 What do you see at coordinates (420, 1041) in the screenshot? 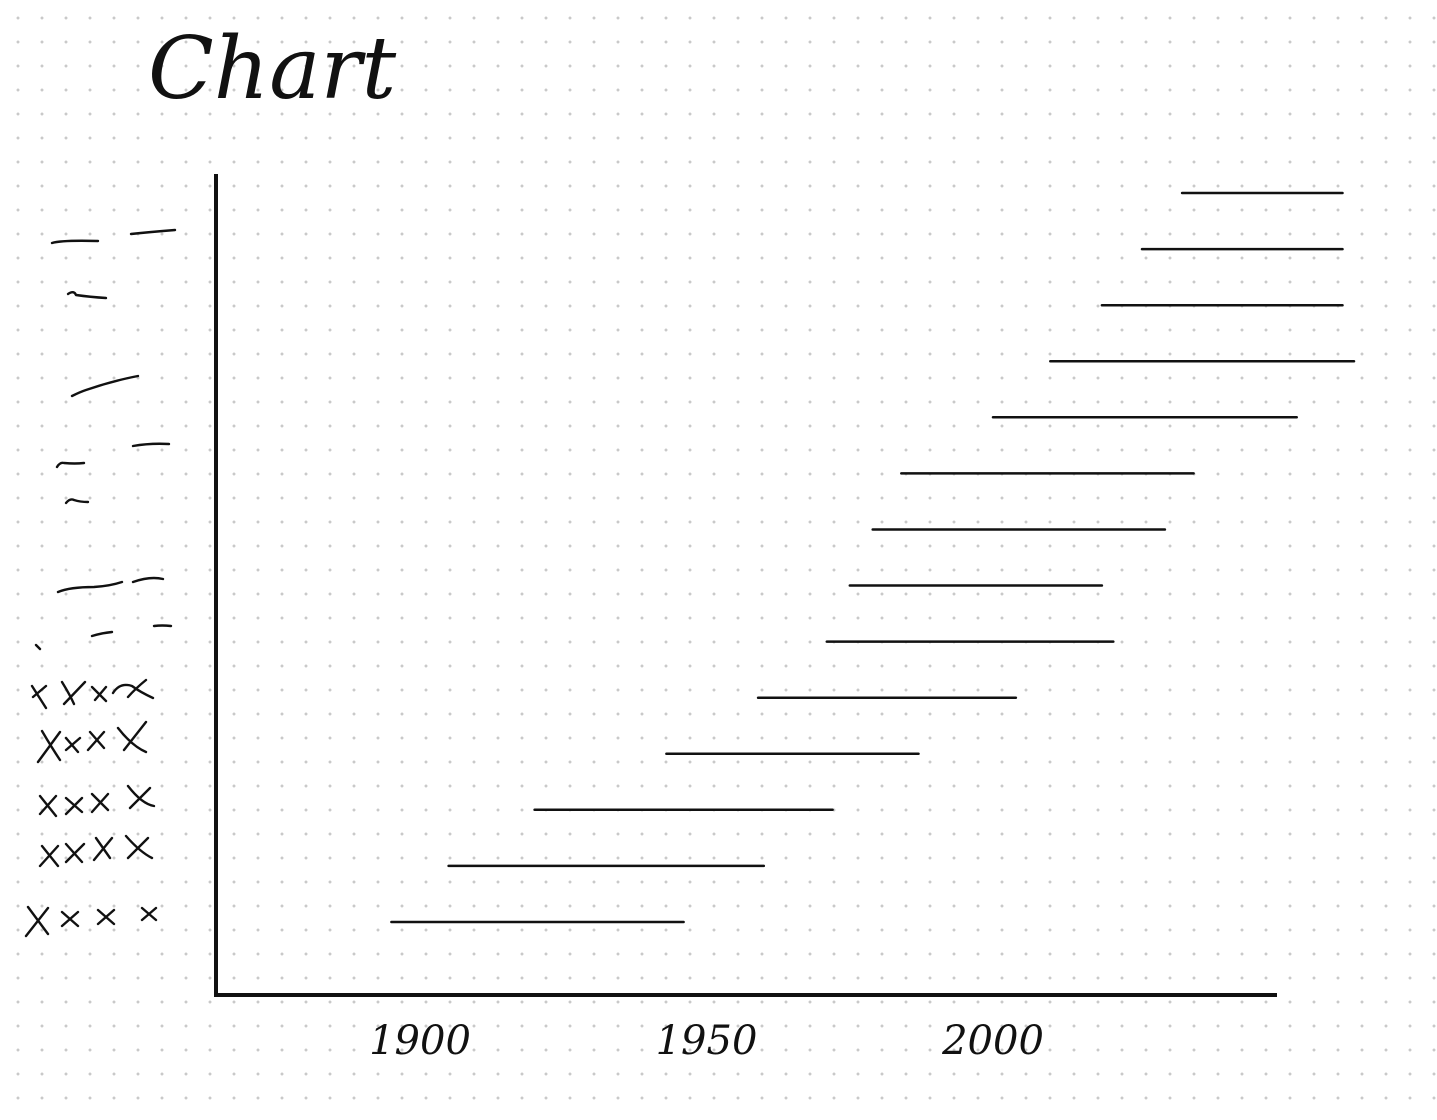
I see `x-tick-label: 1900` at bounding box center [420, 1041].